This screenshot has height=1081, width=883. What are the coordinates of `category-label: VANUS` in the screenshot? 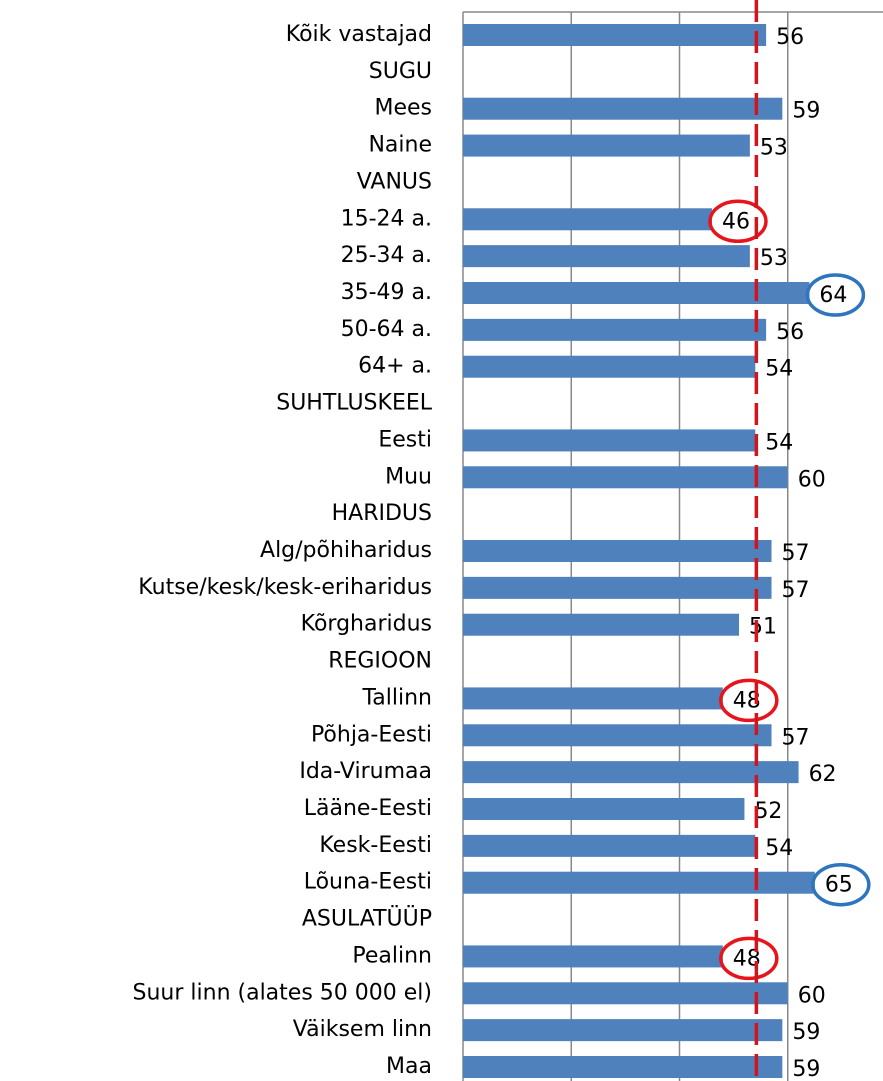 It's located at (394, 181).